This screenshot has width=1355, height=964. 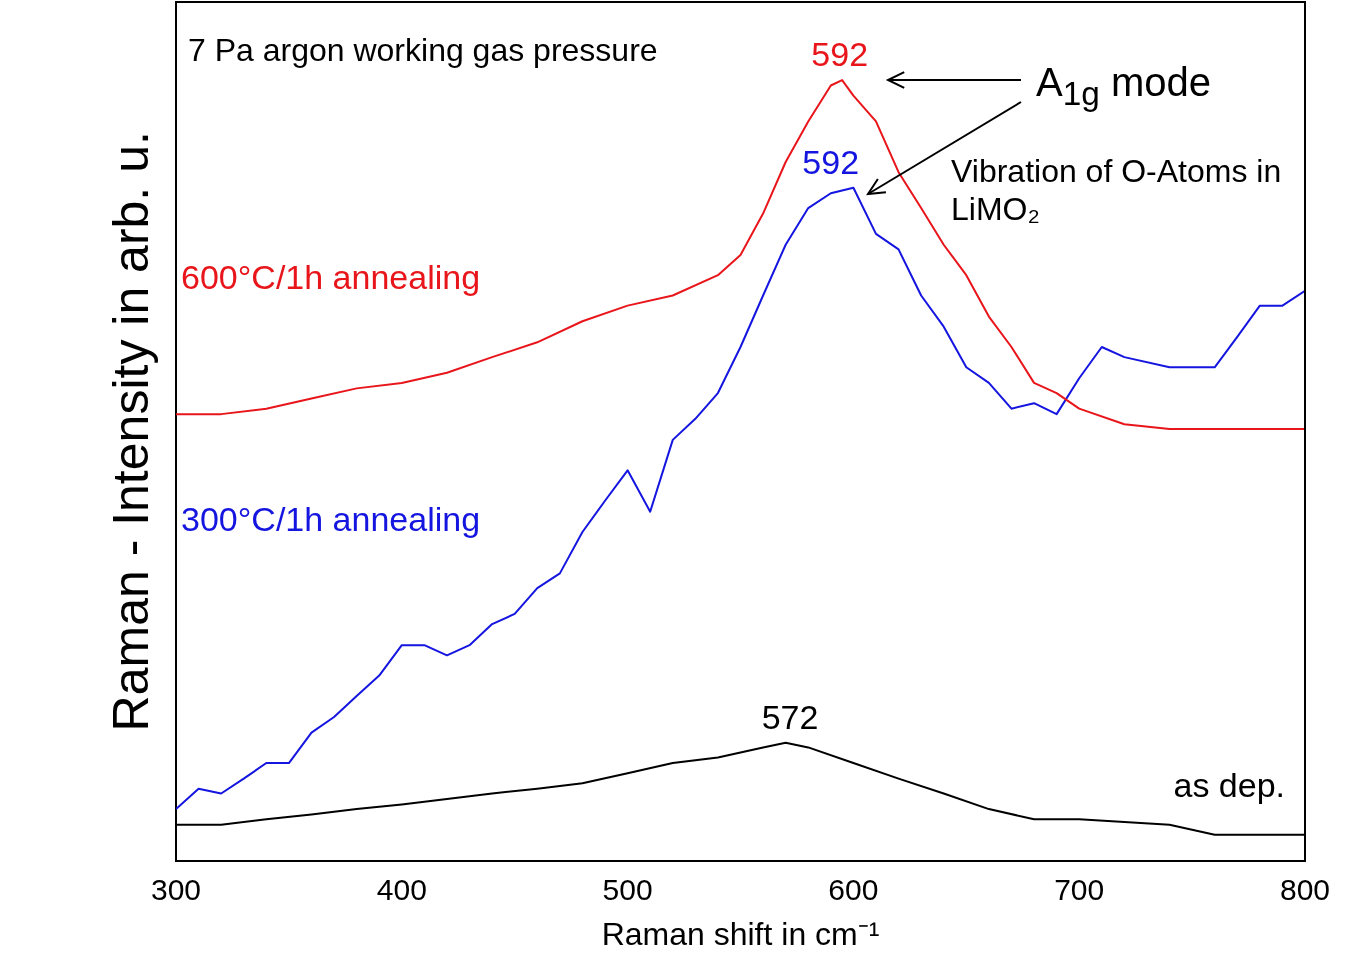 What do you see at coordinates (331, 276) in the screenshot?
I see `series-label: 600°C/1h annealing` at bounding box center [331, 276].